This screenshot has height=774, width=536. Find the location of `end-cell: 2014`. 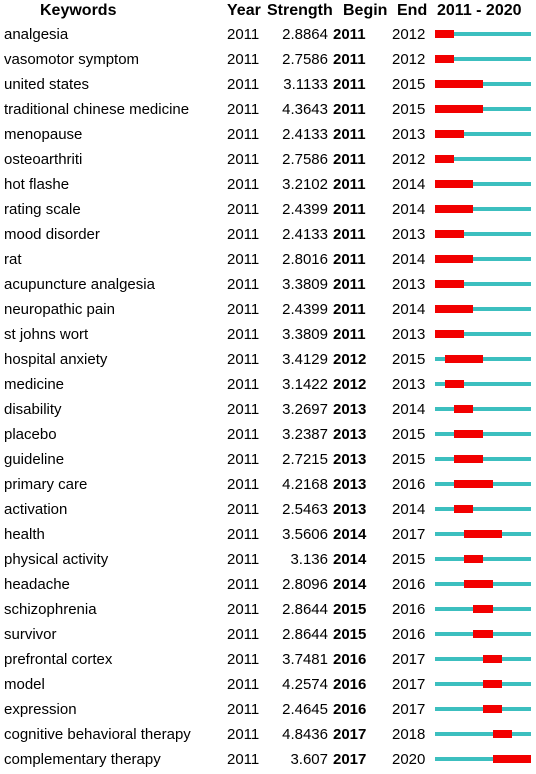

end-cell: 2014 is located at coordinates (409, 309).